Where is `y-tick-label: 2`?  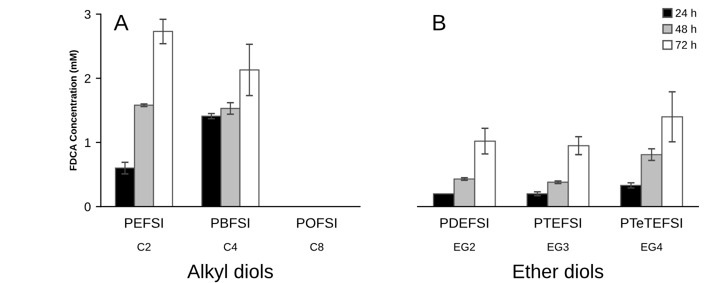
y-tick-label: 2 is located at coordinates (87, 78).